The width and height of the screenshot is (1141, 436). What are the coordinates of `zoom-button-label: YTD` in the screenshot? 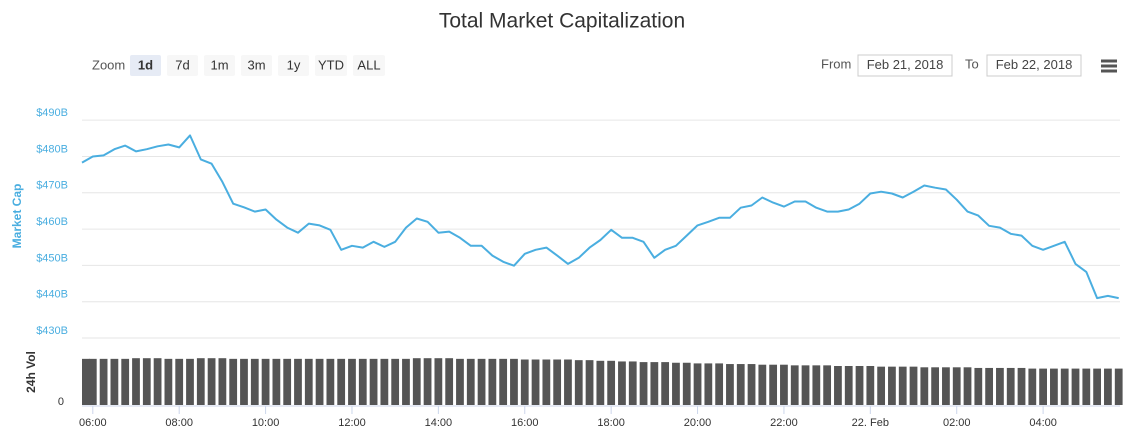 It's located at (331, 64).